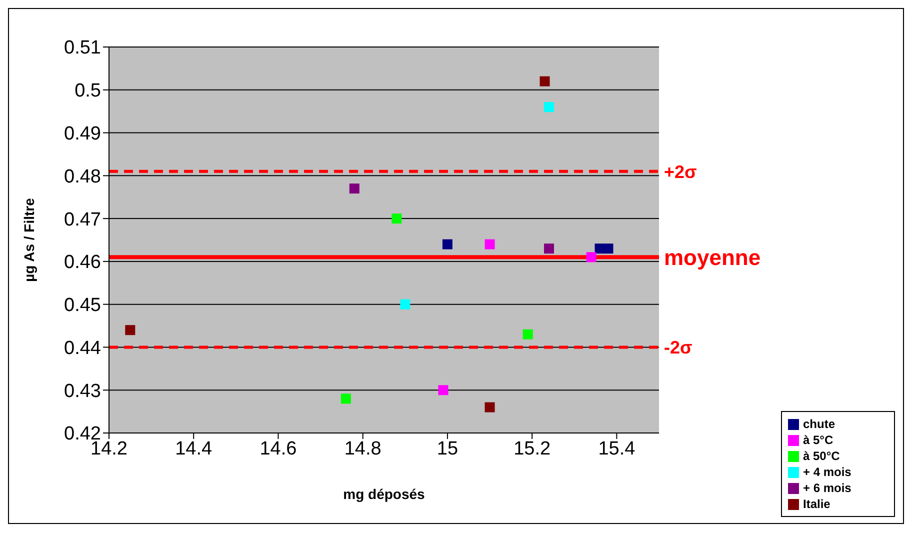 Image resolution: width=914 pixels, height=534 pixels. Describe the element at coordinates (83, 348) in the screenshot. I see `y-tick-label: 0.44` at that location.